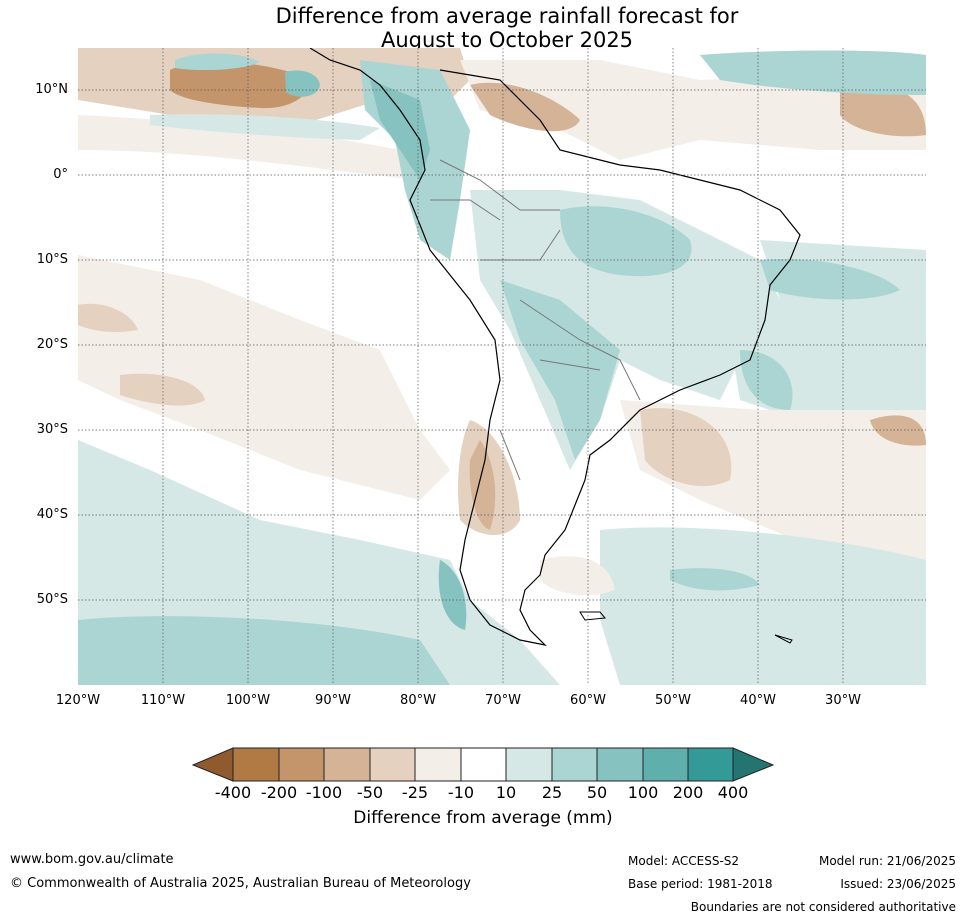  What do you see at coordinates (108, 318) in the screenshot?
I see `dry-core-southwest-pacific` at bounding box center [108, 318].